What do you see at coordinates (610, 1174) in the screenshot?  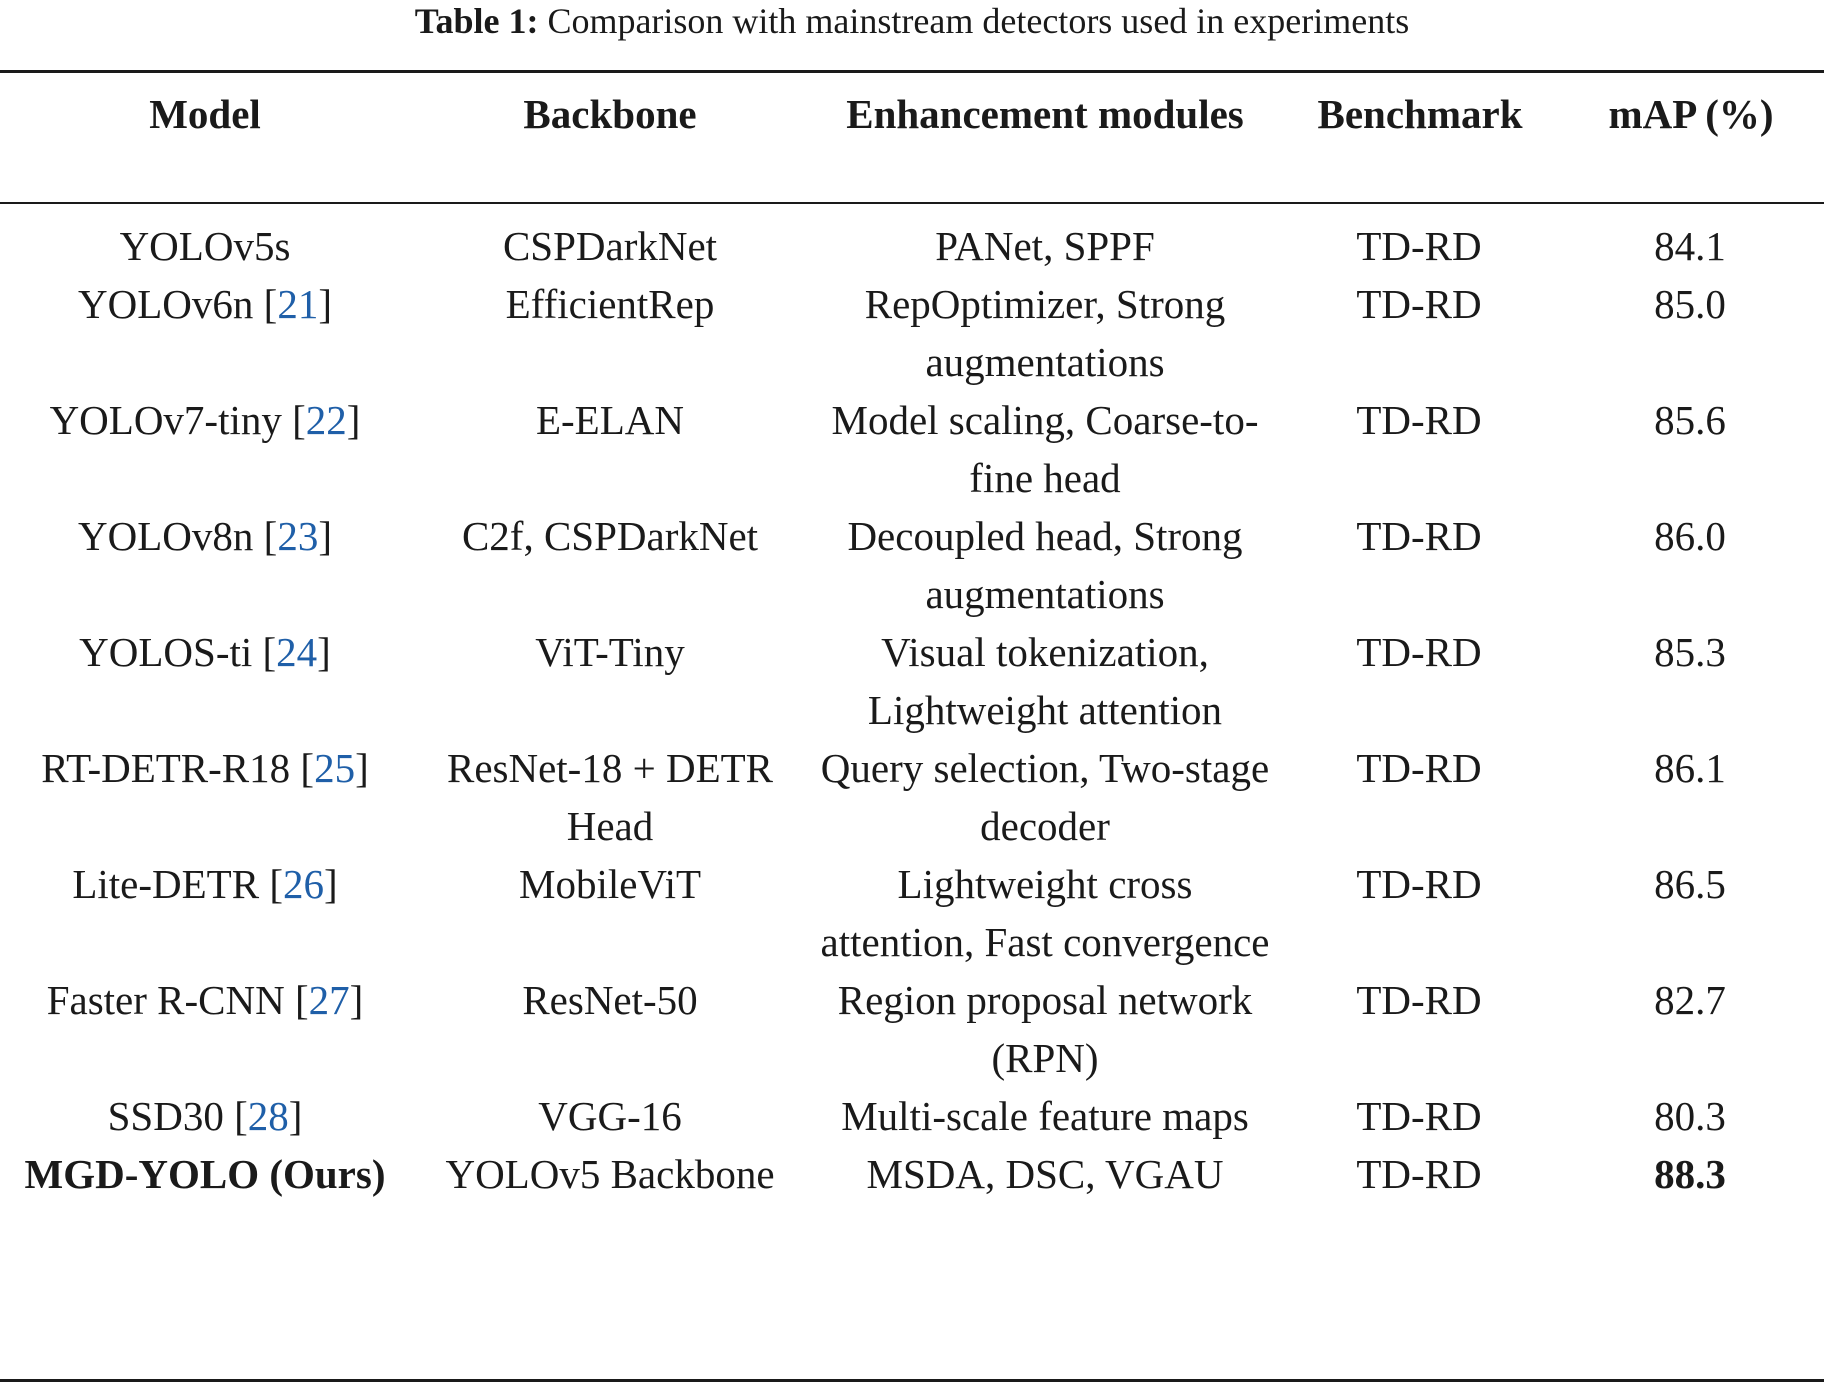 I see `cell-backbone: YOLOv5 Backbone` at bounding box center [610, 1174].